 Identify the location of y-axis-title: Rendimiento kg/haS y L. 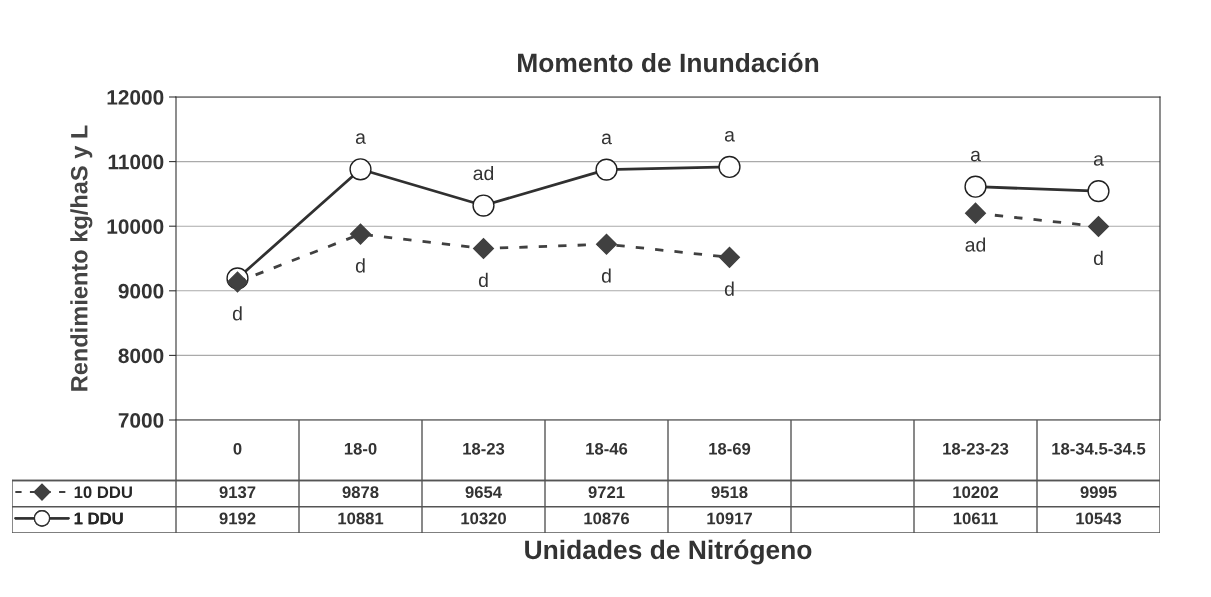
(81, 258).